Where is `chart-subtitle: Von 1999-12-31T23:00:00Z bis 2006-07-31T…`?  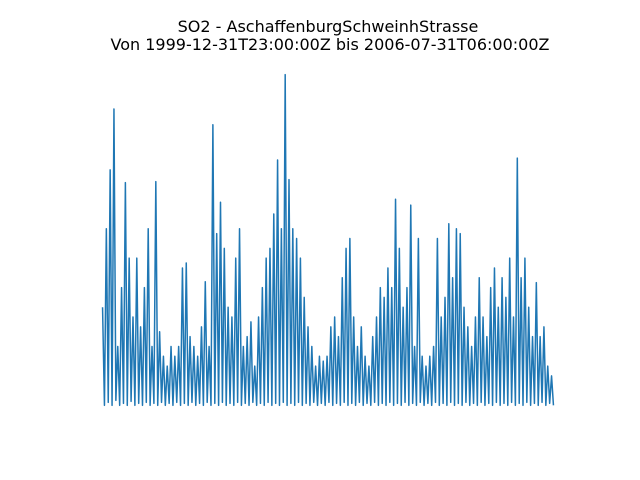
chart-subtitle: Von 1999-12-31T23:00:00Z bis 2006-07-31T… is located at coordinates (330, 44).